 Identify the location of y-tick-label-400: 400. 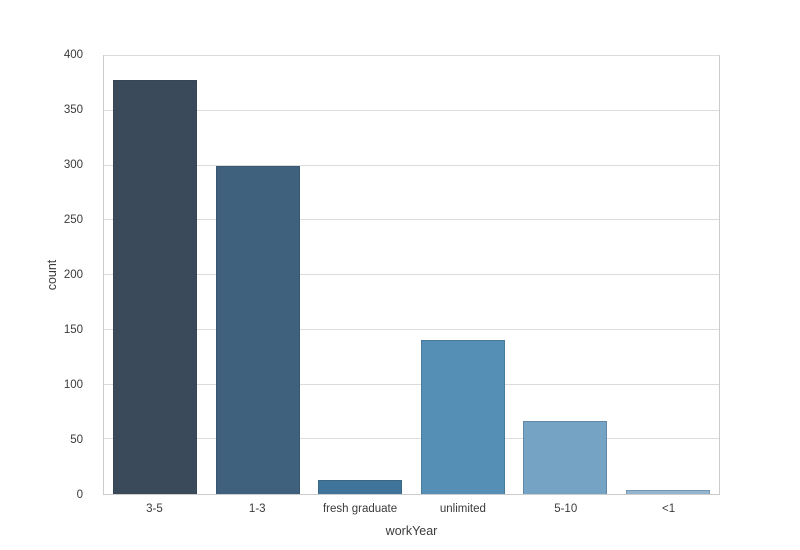
(73, 55).